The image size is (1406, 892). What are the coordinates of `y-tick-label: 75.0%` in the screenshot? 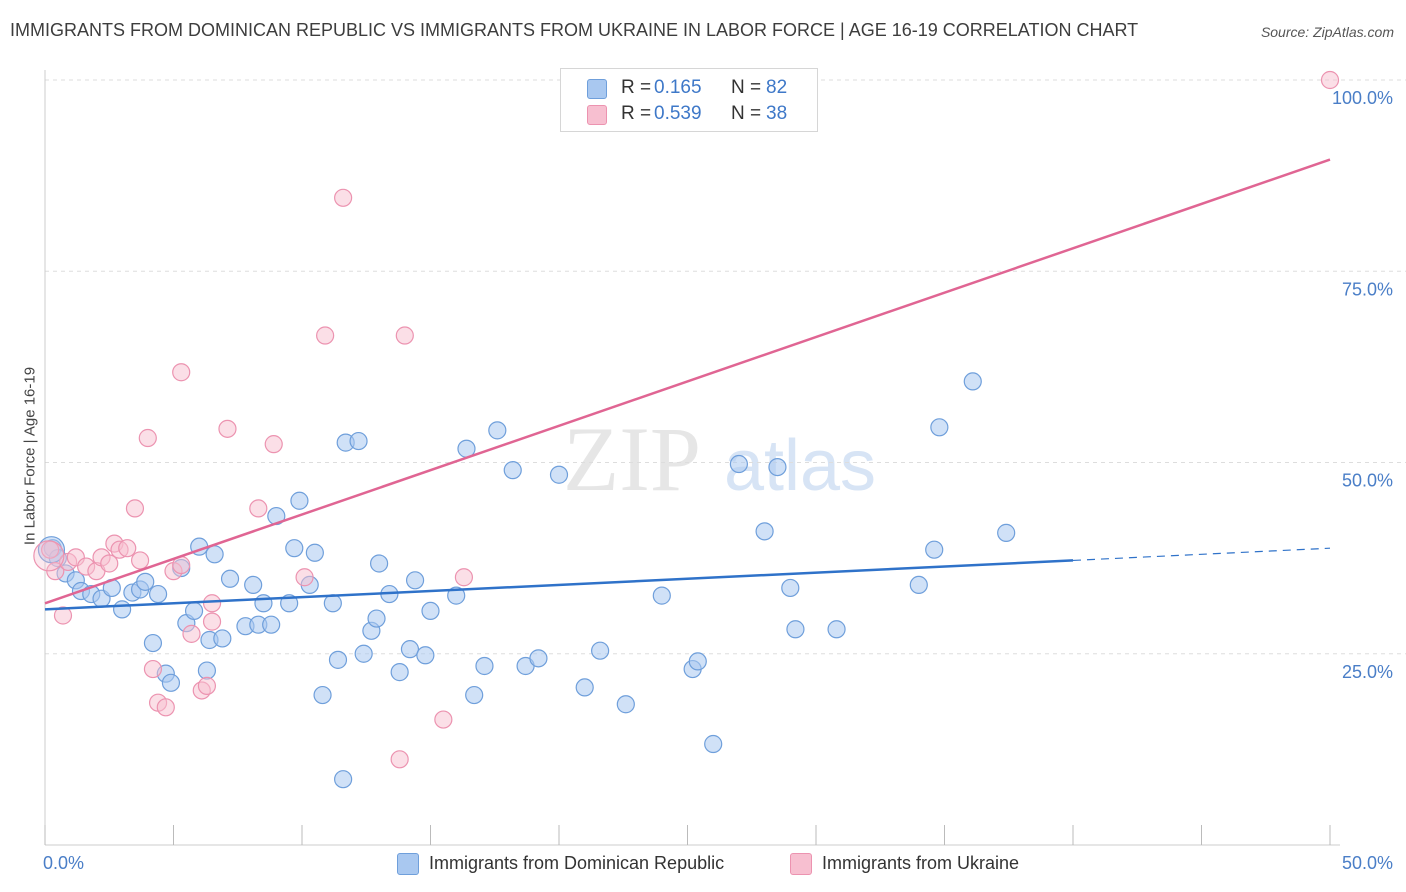 It's located at (1367, 289).